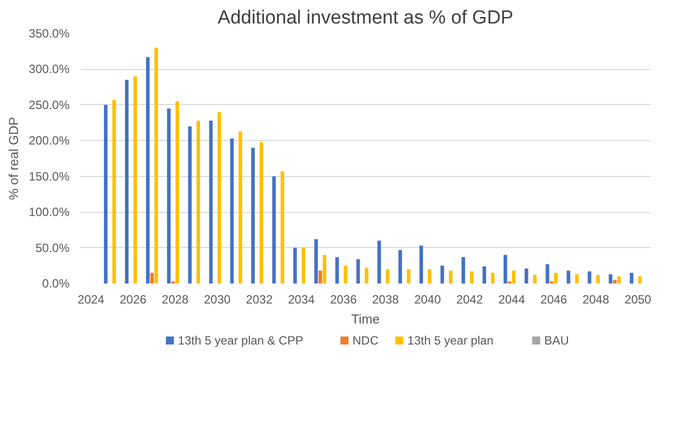 The width and height of the screenshot is (684, 421). Describe the element at coordinates (49, 105) in the screenshot. I see `y-tick-label: 250.0%` at that location.